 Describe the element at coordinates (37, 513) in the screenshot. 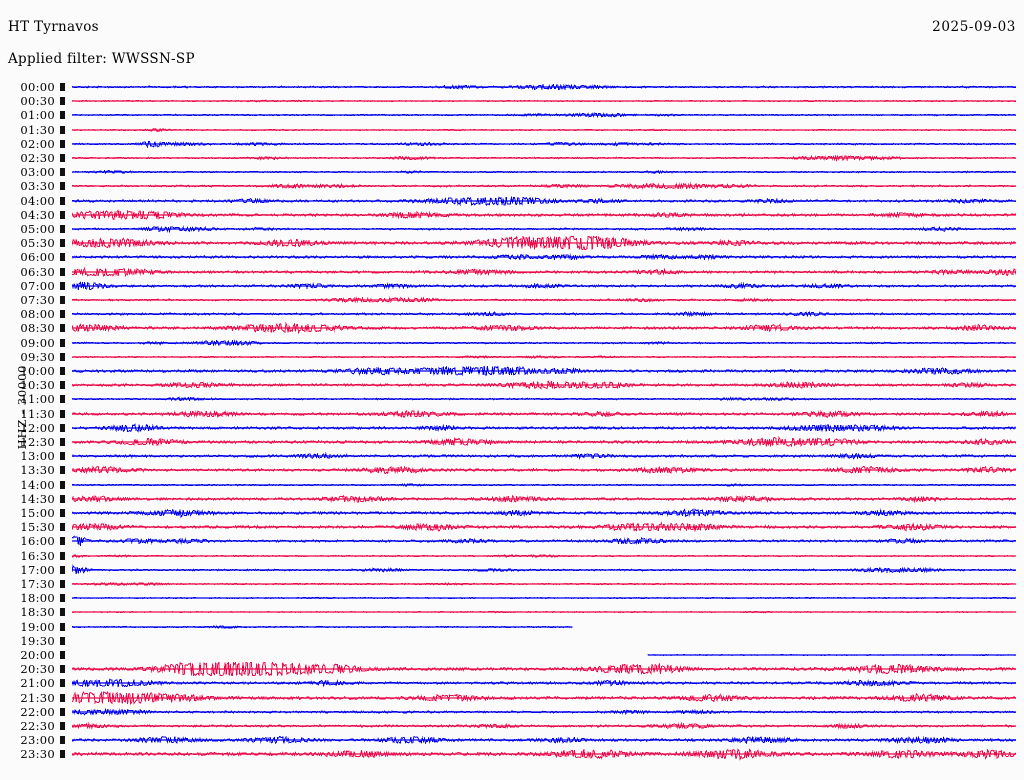

I see `row-time-label: 15:00` at that location.